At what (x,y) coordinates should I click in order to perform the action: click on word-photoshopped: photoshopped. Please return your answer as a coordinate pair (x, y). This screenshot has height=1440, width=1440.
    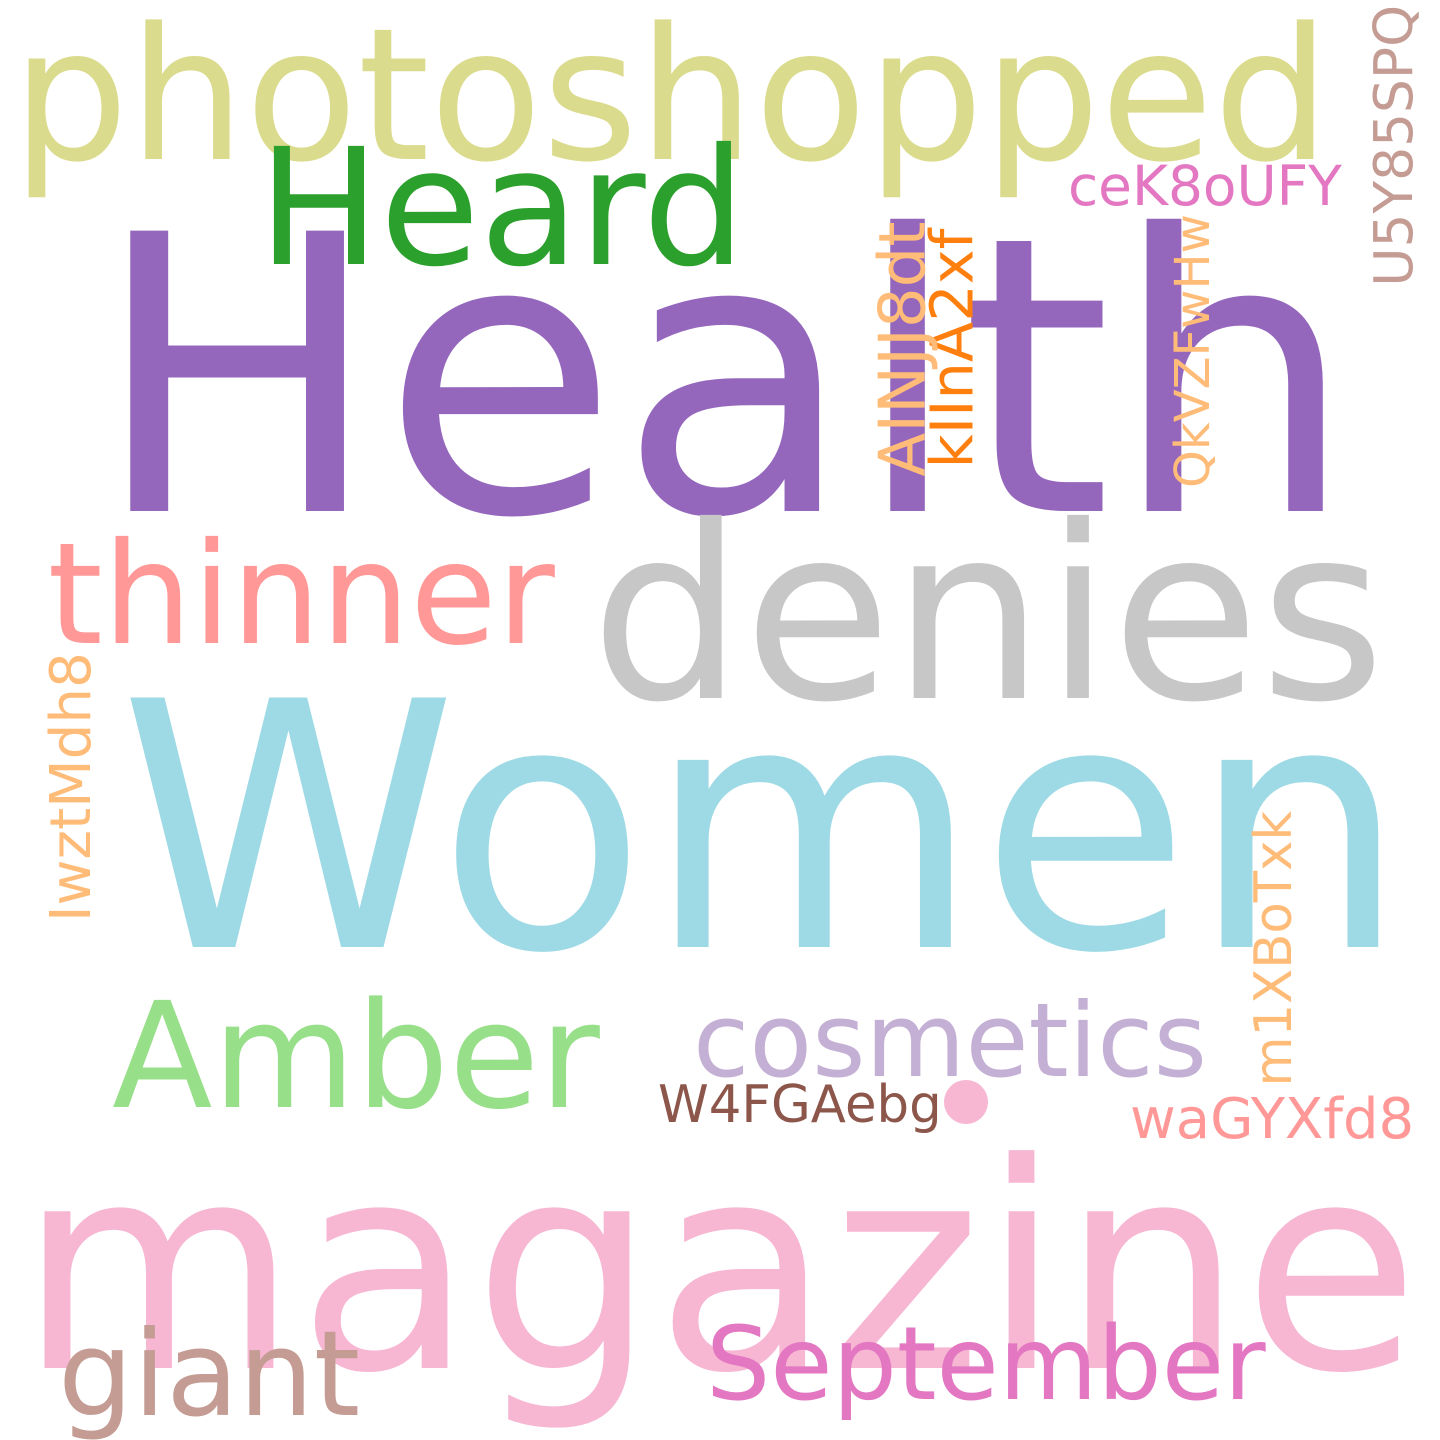
    Looking at the image, I should click on (671, 101).